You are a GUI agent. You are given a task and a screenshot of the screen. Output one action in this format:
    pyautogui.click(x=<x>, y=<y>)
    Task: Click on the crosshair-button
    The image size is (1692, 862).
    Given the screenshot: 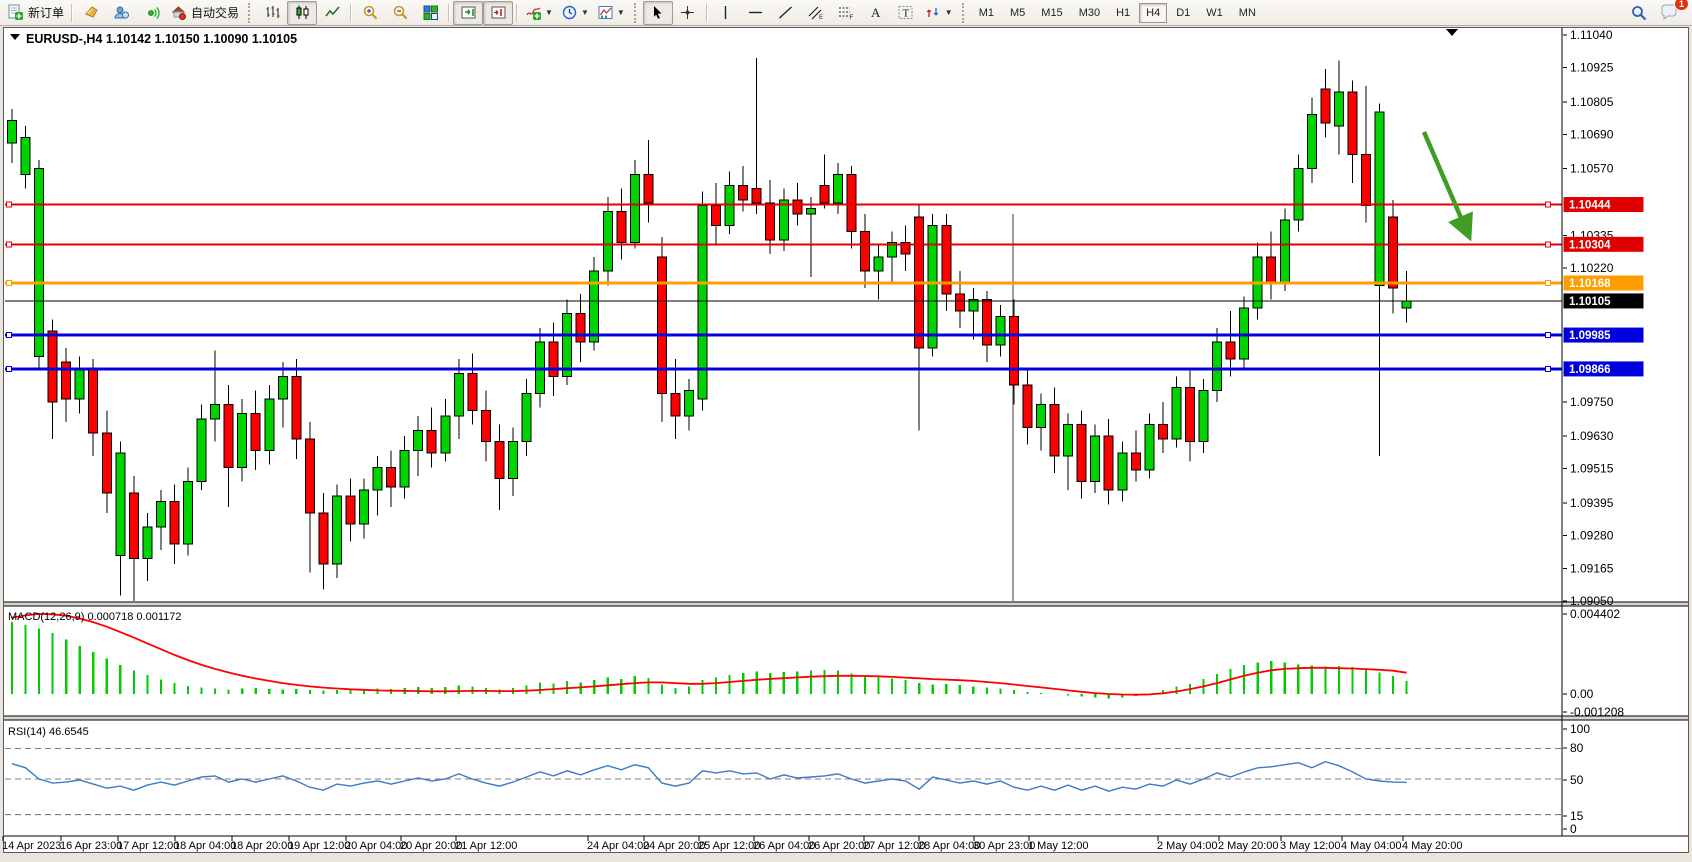 What is the action you would take?
    pyautogui.click(x=688, y=13)
    